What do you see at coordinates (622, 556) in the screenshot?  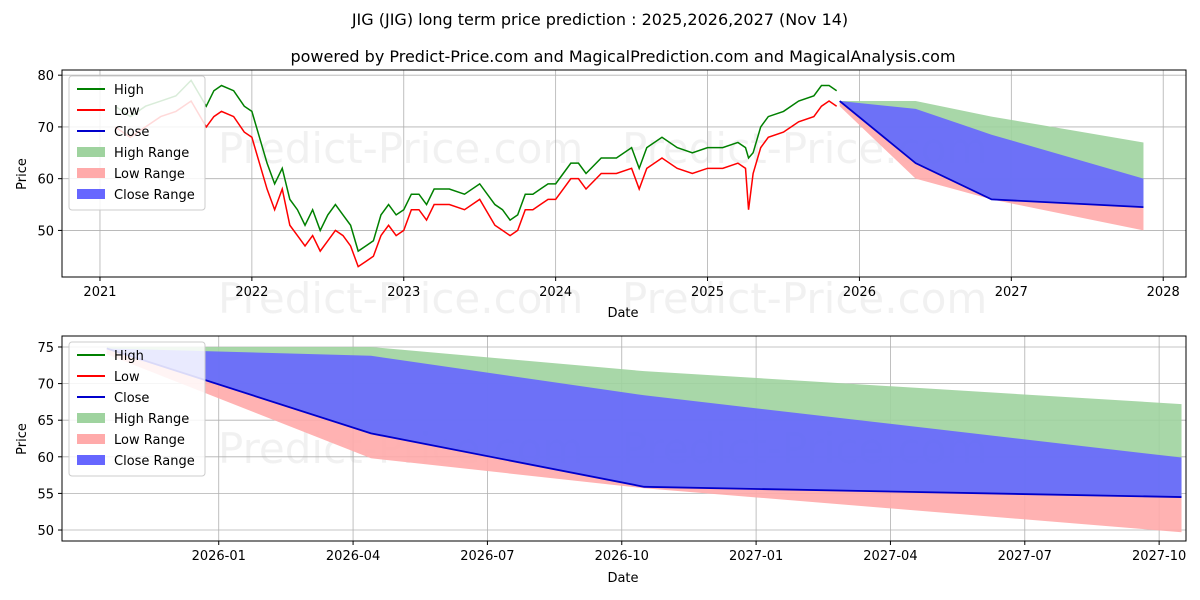 I see `x-tick-label: 2026-10` at bounding box center [622, 556].